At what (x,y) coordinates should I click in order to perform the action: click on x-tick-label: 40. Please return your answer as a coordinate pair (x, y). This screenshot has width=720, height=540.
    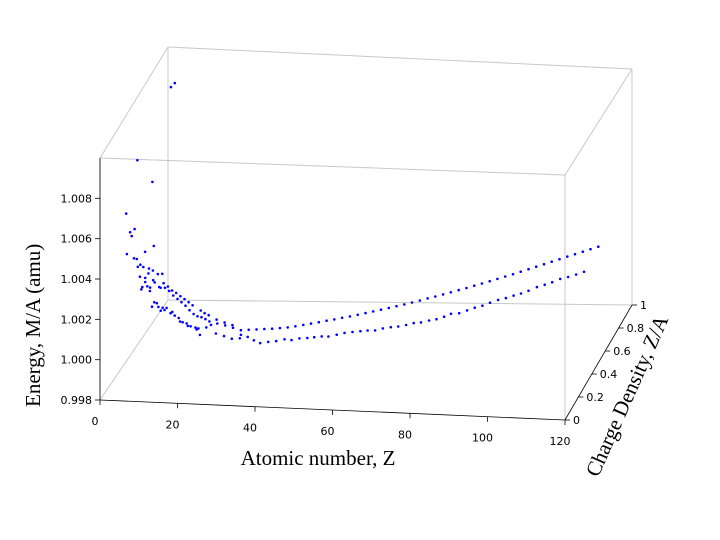
    Looking at the image, I should click on (250, 428).